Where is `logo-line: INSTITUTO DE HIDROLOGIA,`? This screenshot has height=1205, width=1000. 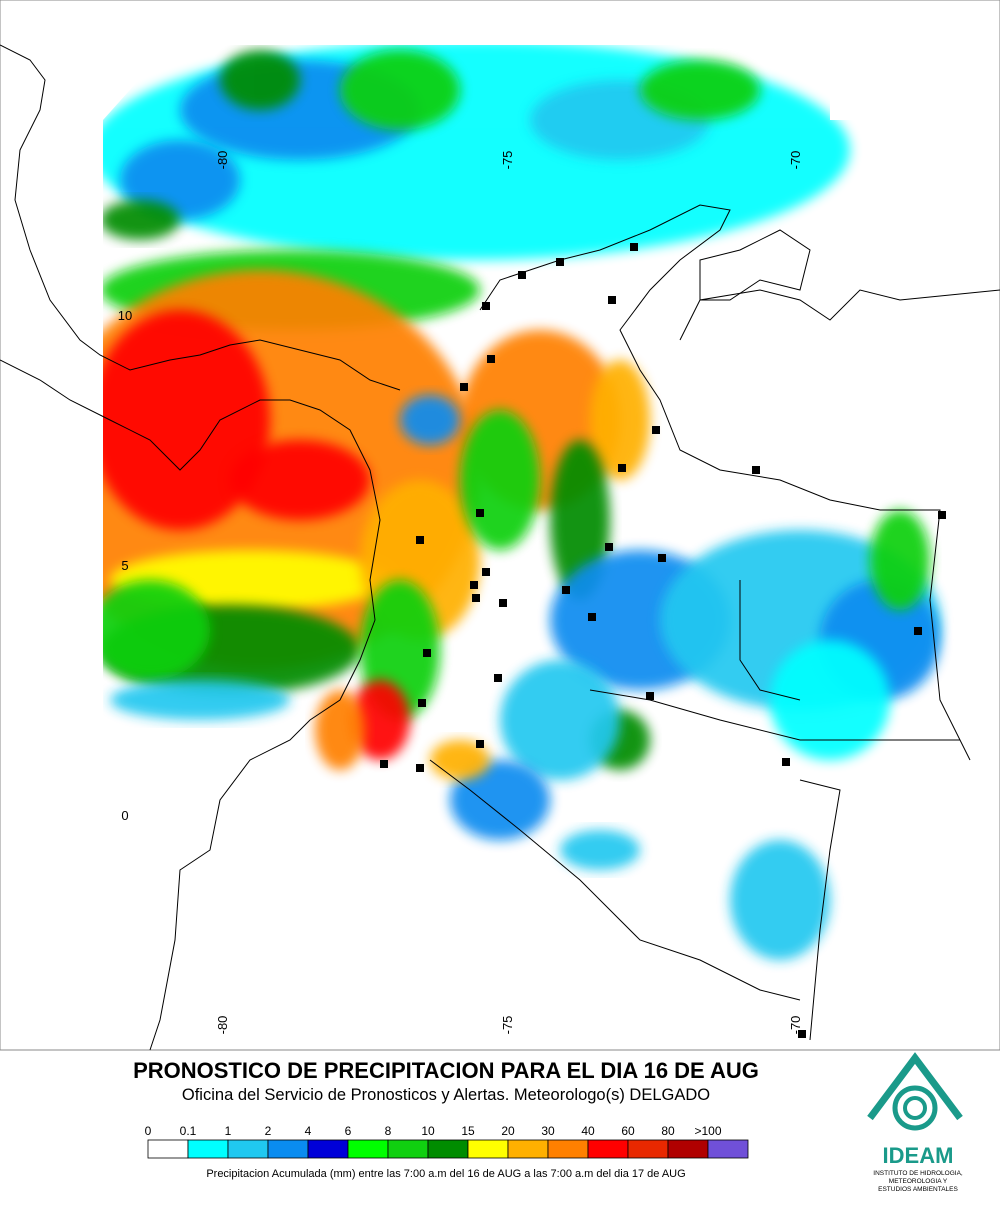 logo-line: INSTITUTO DE HIDROLOGIA, is located at coordinates (918, 1173).